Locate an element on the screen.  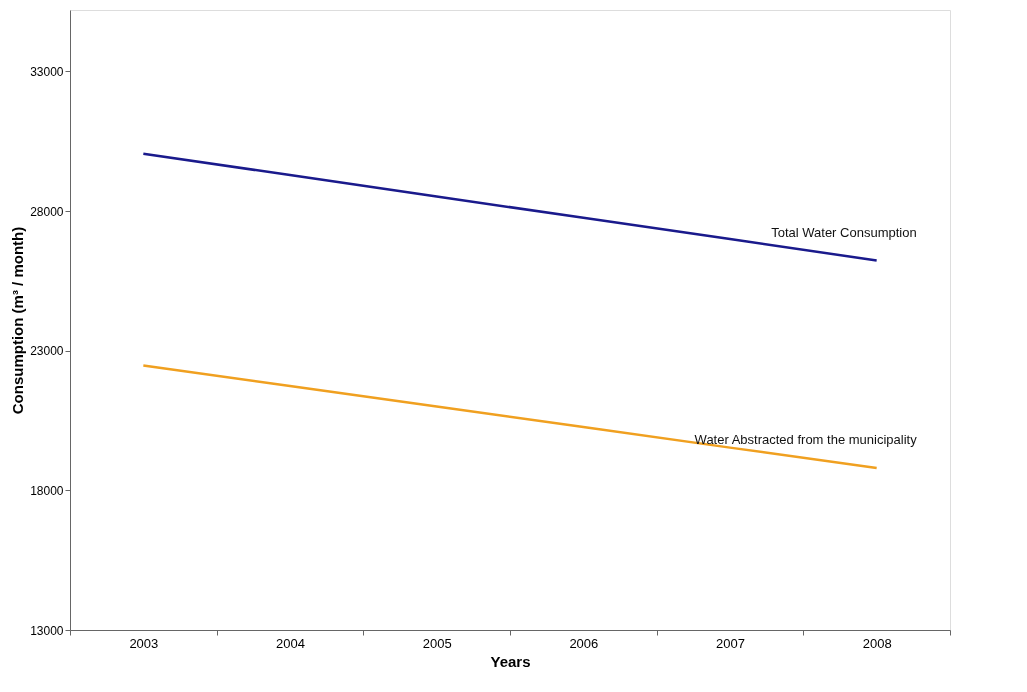
x-axis-title: Years is located at coordinates (510, 661).